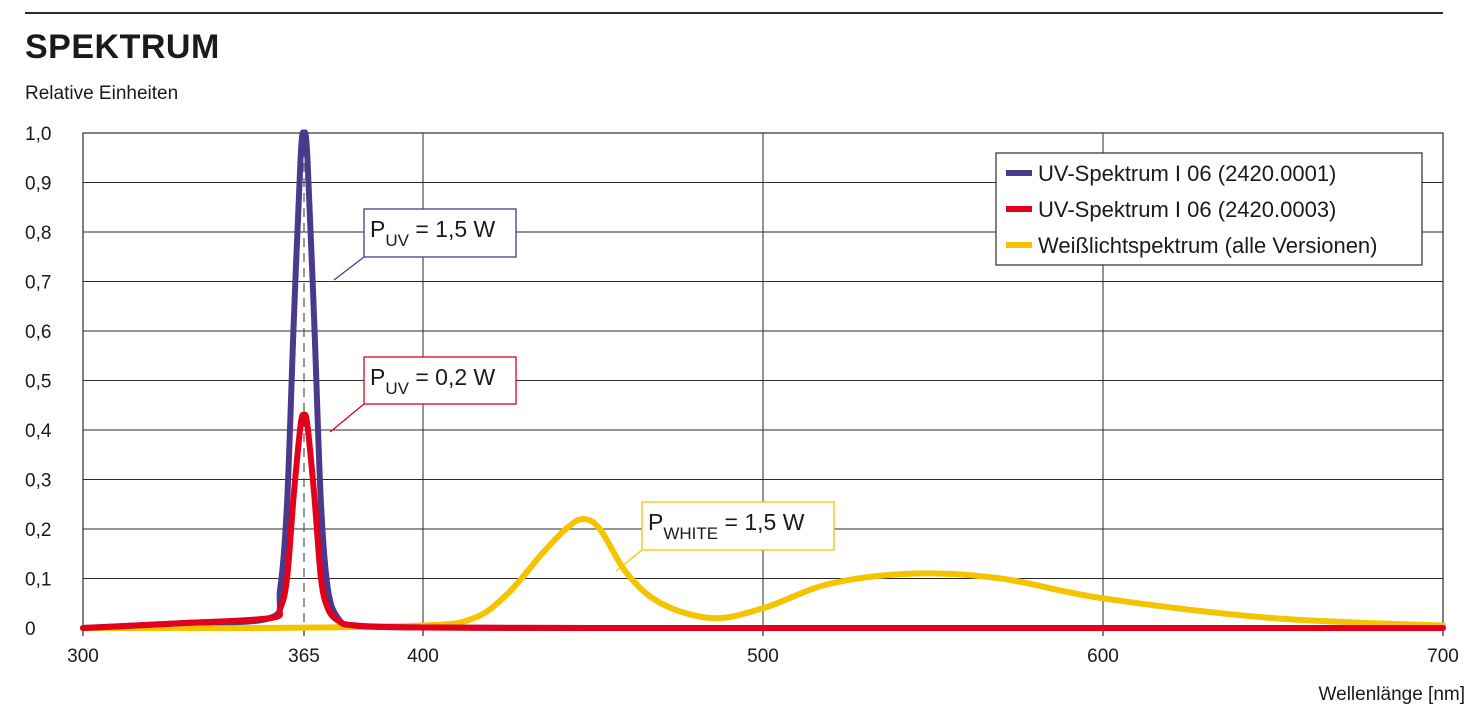  What do you see at coordinates (433, 381) in the screenshot?
I see `annotation-label: PUV = 0,2 W` at bounding box center [433, 381].